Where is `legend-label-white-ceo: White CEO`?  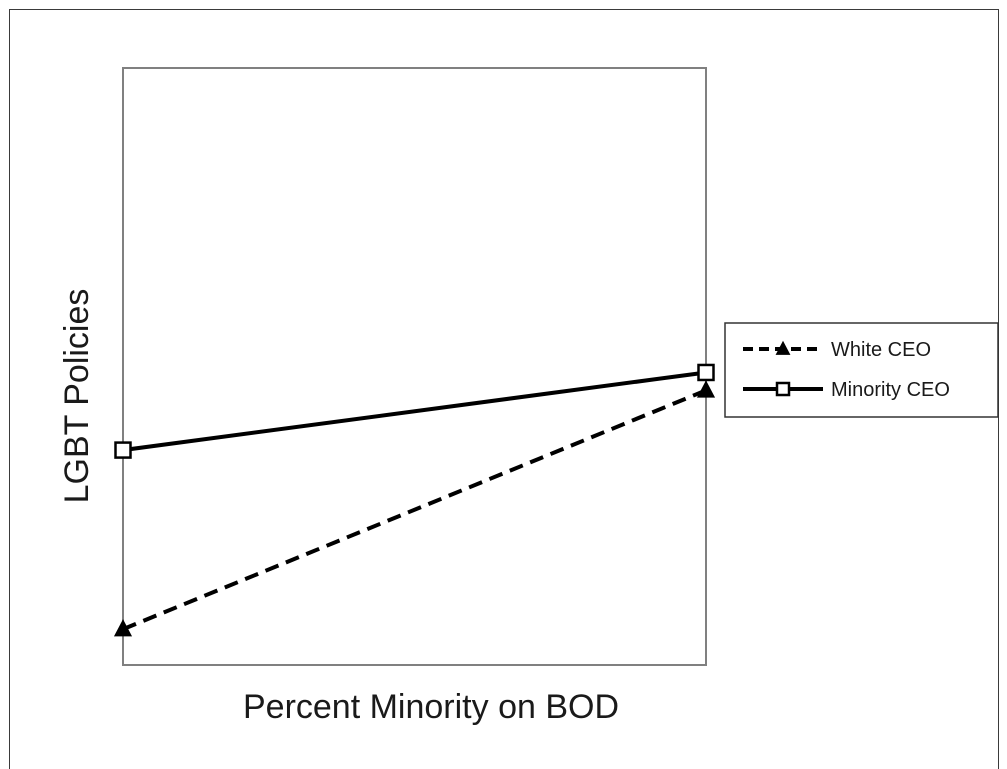 legend-label-white-ceo: White CEO is located at coordinates (881, 350).